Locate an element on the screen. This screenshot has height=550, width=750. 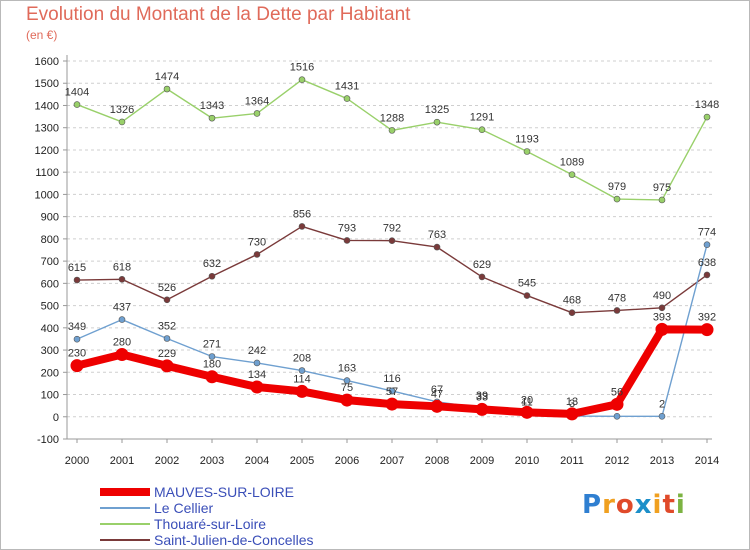
data-label: 3 is located at coordinates (572, 404).